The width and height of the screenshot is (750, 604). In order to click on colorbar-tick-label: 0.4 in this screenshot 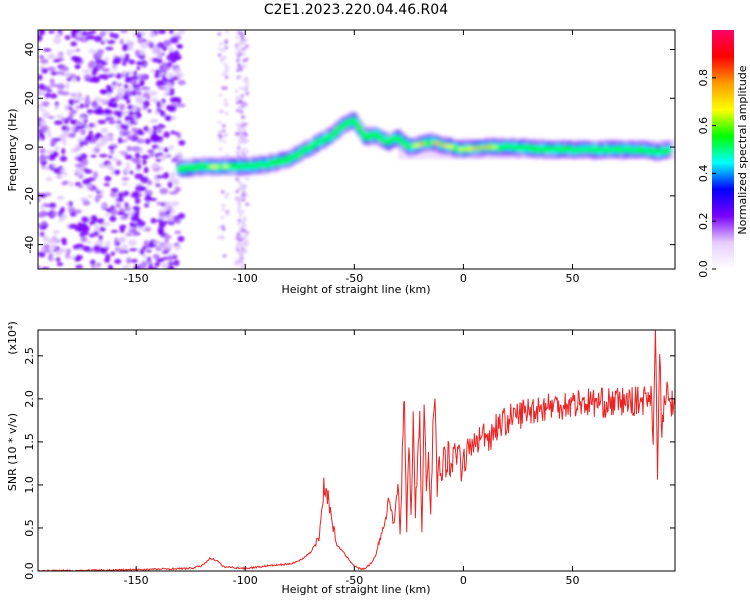, I will do `click(703, 174)`.